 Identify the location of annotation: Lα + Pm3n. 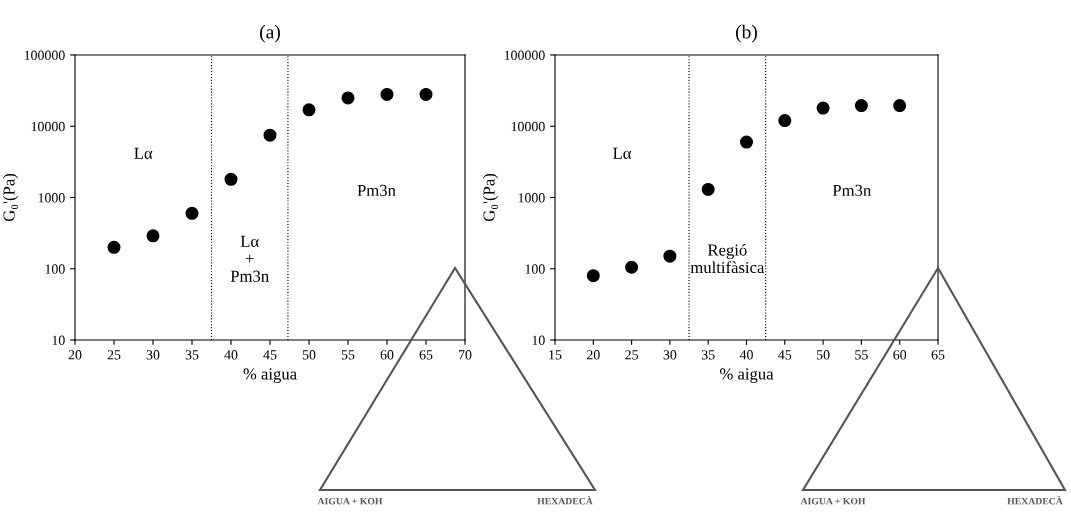
(249, 258).